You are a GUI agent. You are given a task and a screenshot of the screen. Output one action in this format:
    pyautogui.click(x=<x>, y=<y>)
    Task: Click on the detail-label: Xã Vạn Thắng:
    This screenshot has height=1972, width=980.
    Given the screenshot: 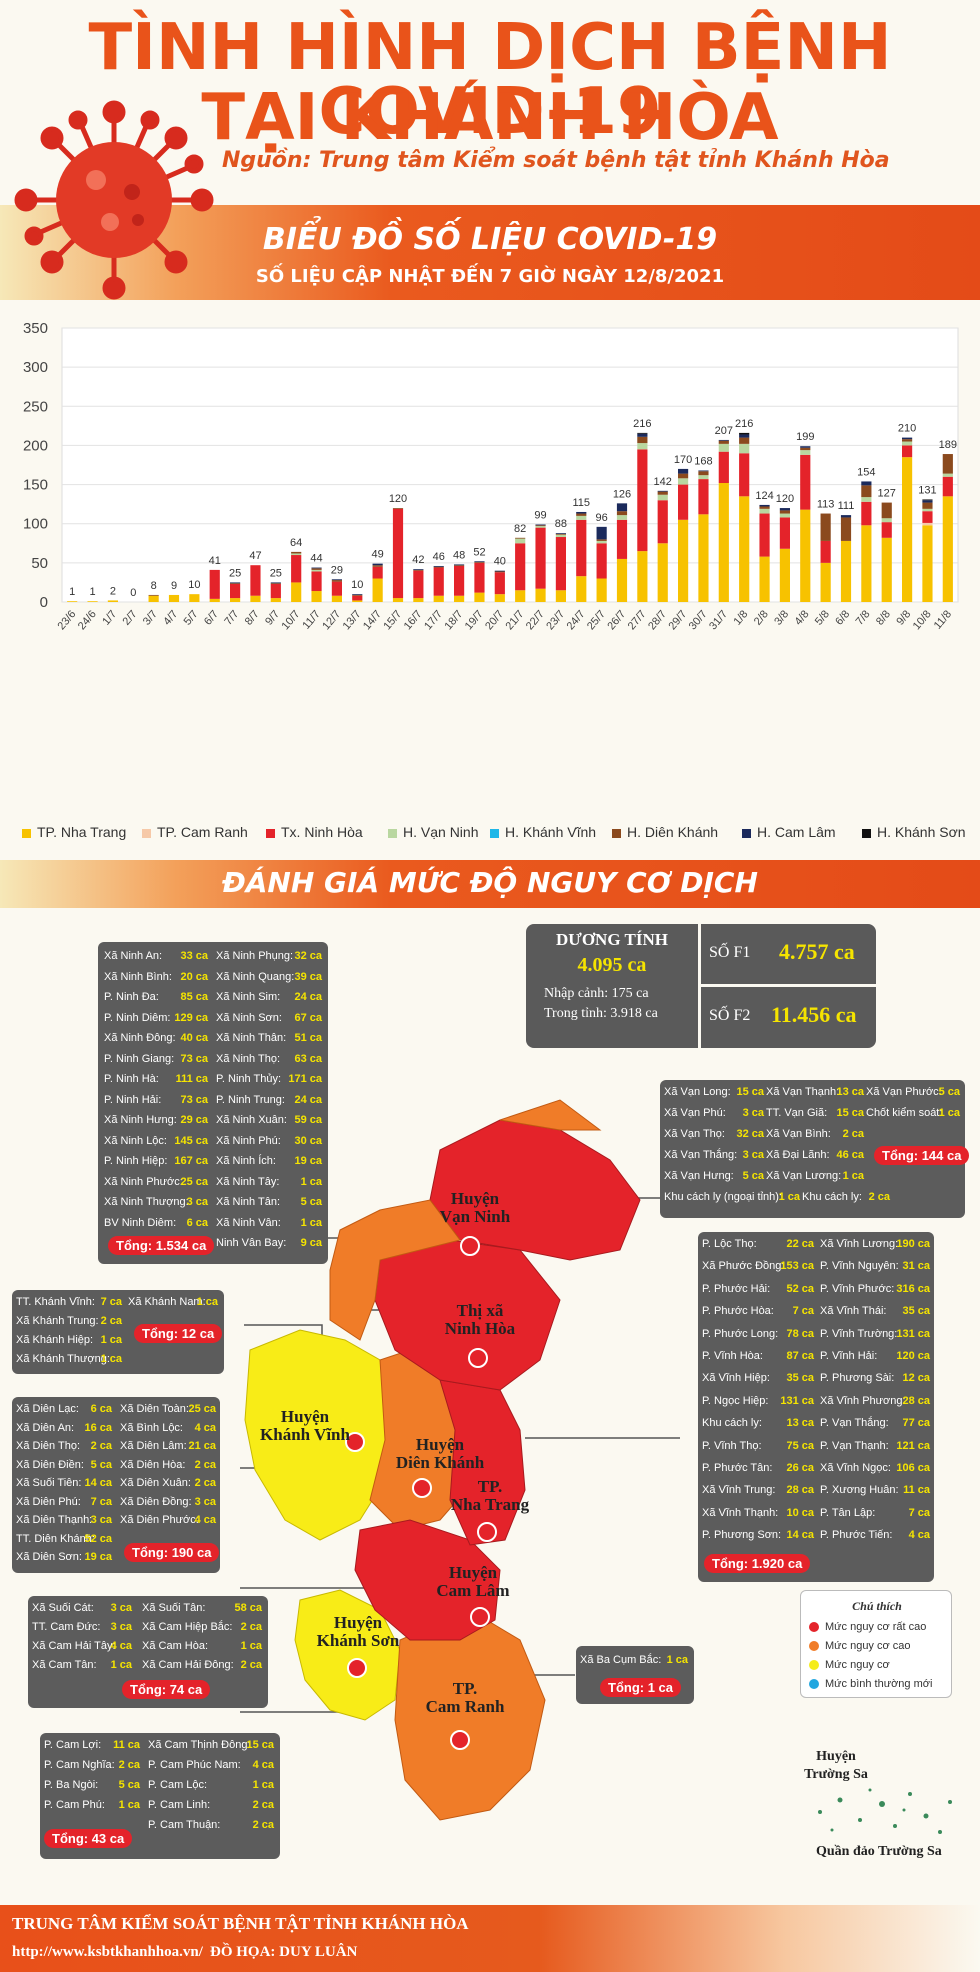 What is the action you would take?
    pyautogui.click(x=701, y=1155)
    